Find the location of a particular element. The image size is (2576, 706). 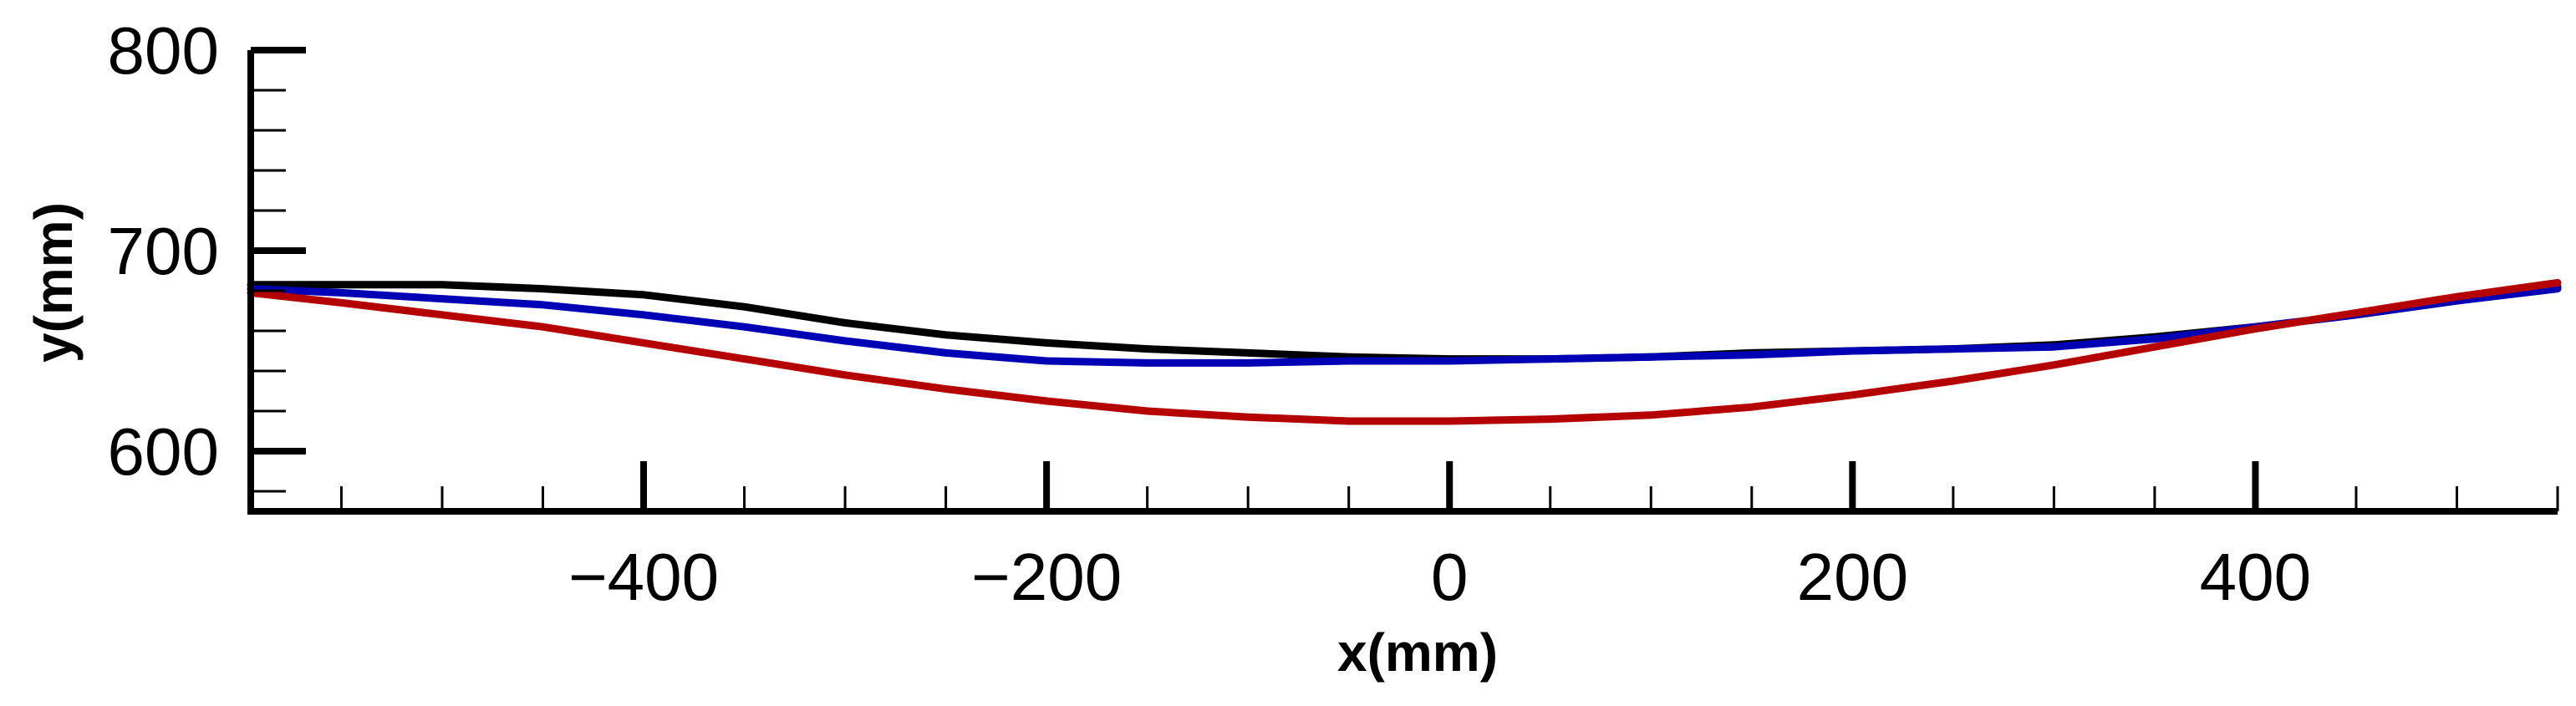

x-tick-label: 0 is located at coordinates (1450, 577).